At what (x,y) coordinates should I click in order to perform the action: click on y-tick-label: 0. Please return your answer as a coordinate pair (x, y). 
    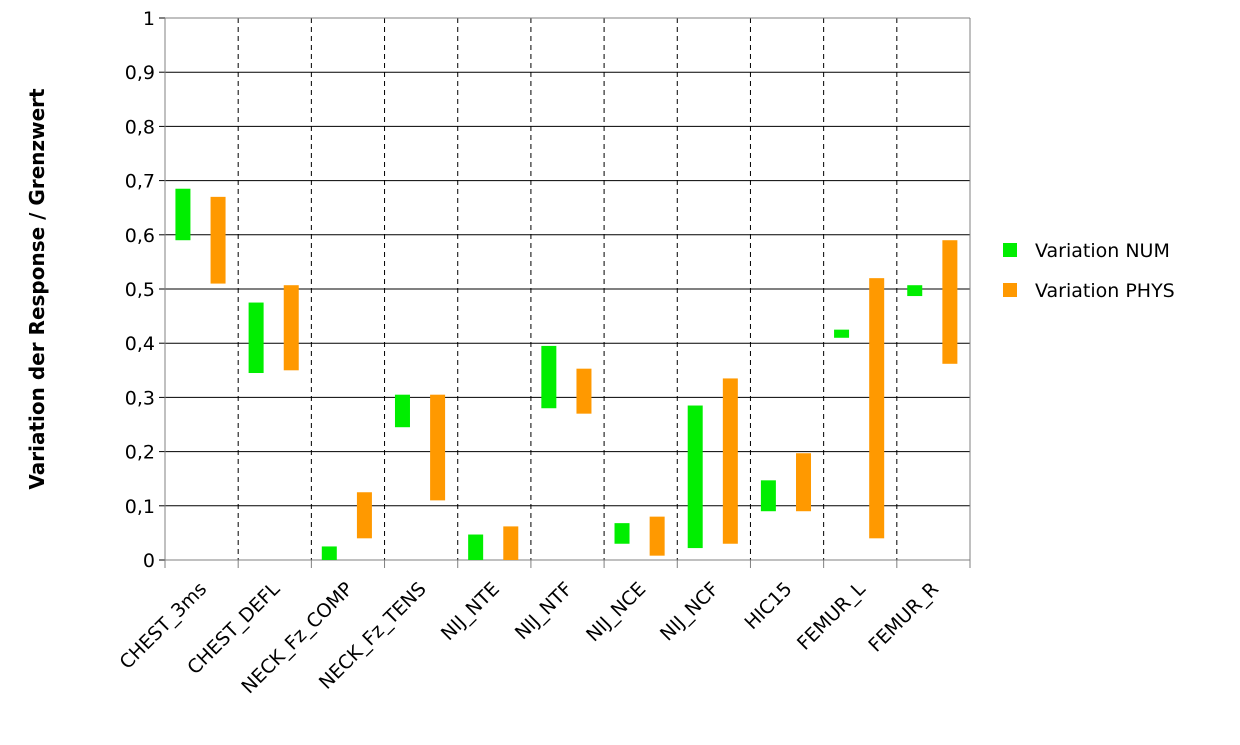
    Looking at the image, I should click on (149, 561).